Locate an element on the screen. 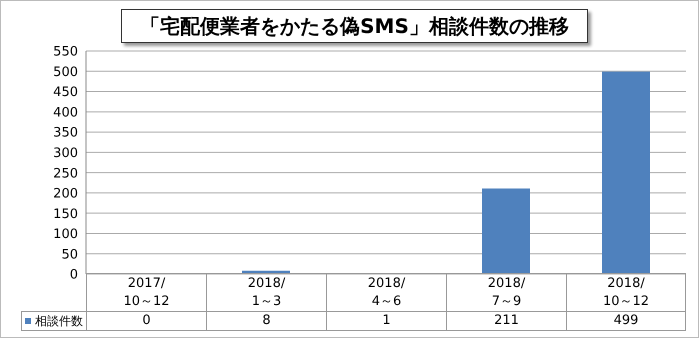 The image size is (699, 338). data-label: 499 is located at coordinates (626, 321).